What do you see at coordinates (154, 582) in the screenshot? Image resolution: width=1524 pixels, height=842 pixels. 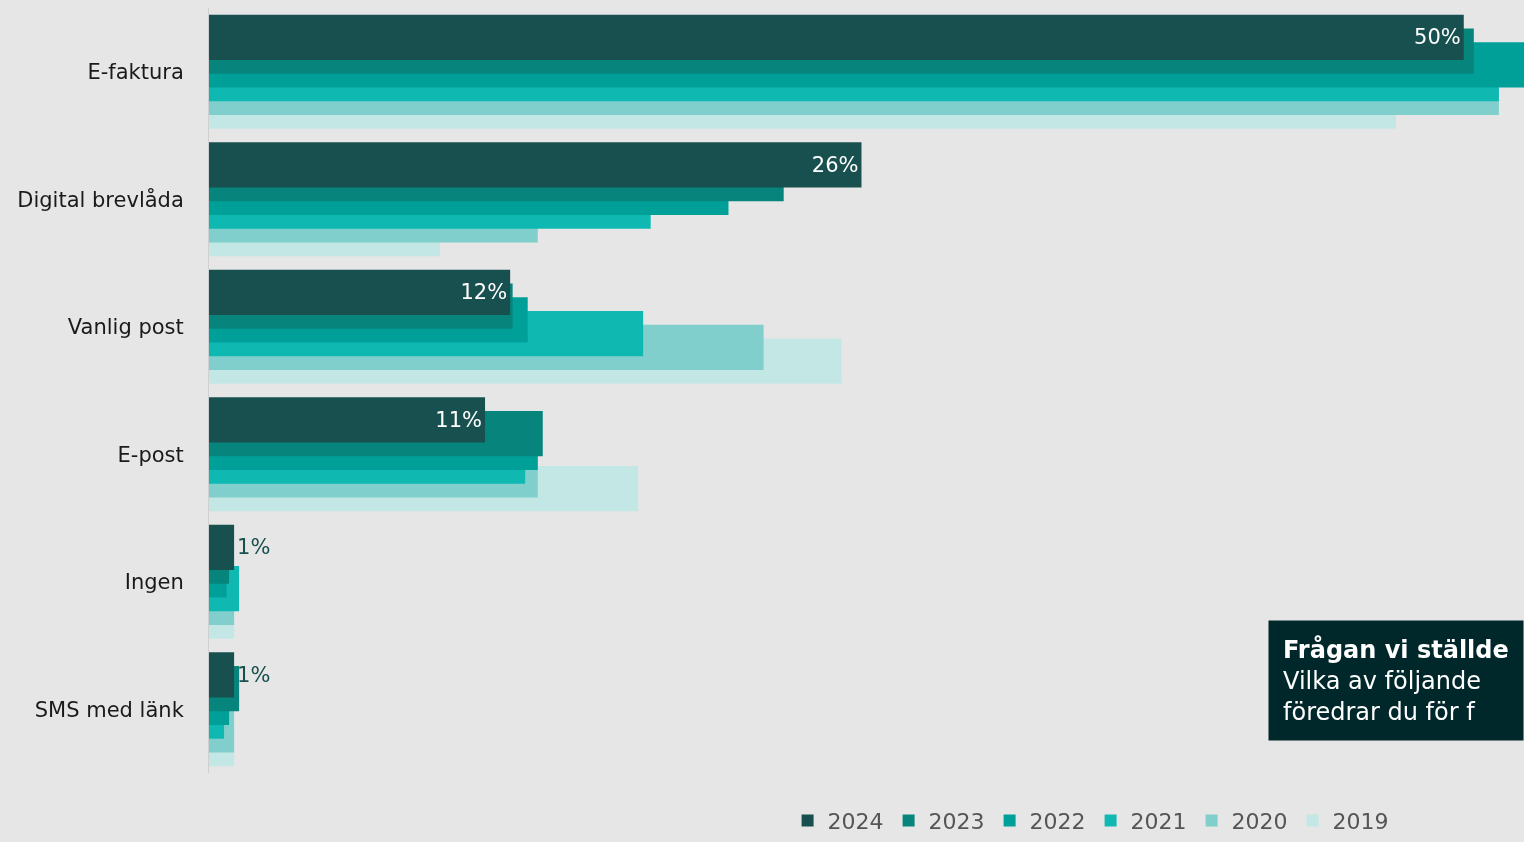 I see `y-tick-label: Ingen` at bounding box center [154, 582].